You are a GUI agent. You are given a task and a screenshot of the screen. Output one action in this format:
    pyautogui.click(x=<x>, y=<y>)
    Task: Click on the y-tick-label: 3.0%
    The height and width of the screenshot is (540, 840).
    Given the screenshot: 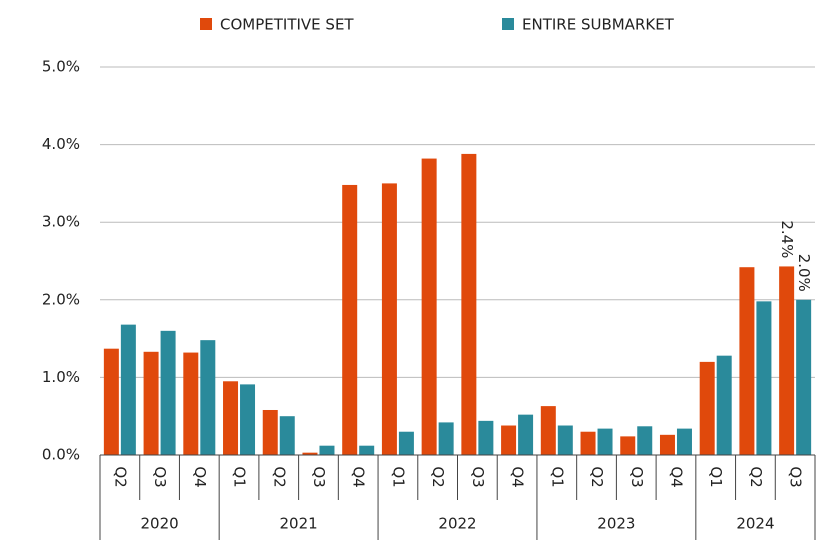 What is the action you would take?
    pyautogui.click(x=61, y=222)
    